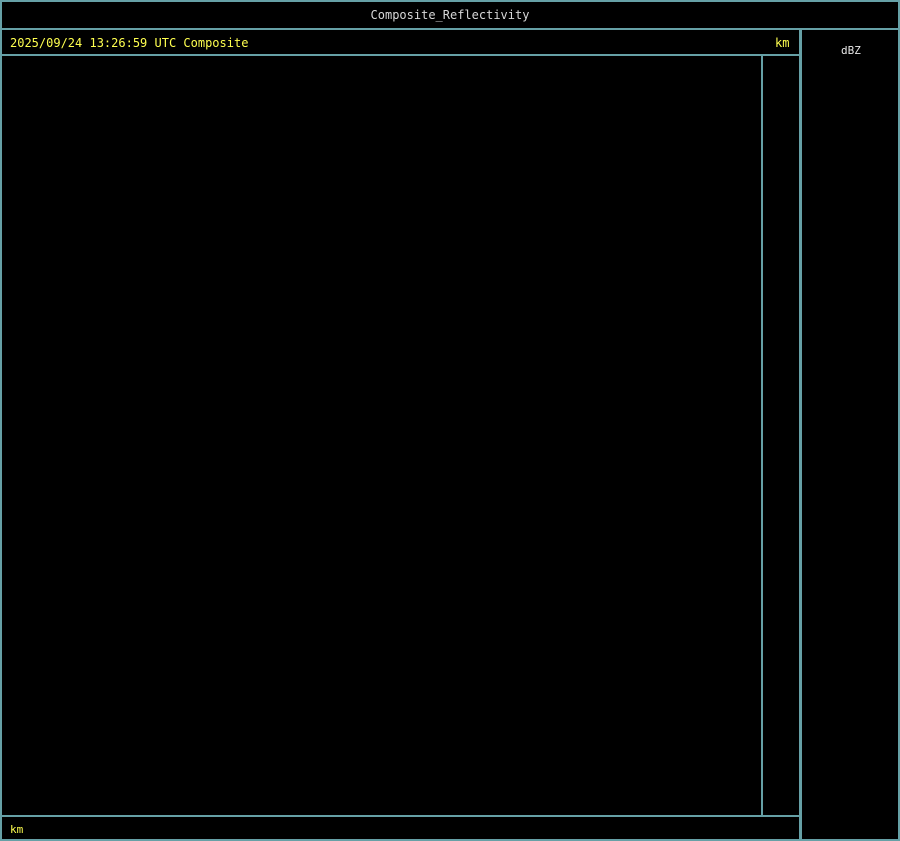 This screenshot has height=841, width=900. Describe the element at coordinates (450, 29) in the screenshot. I see `divider` at that location.